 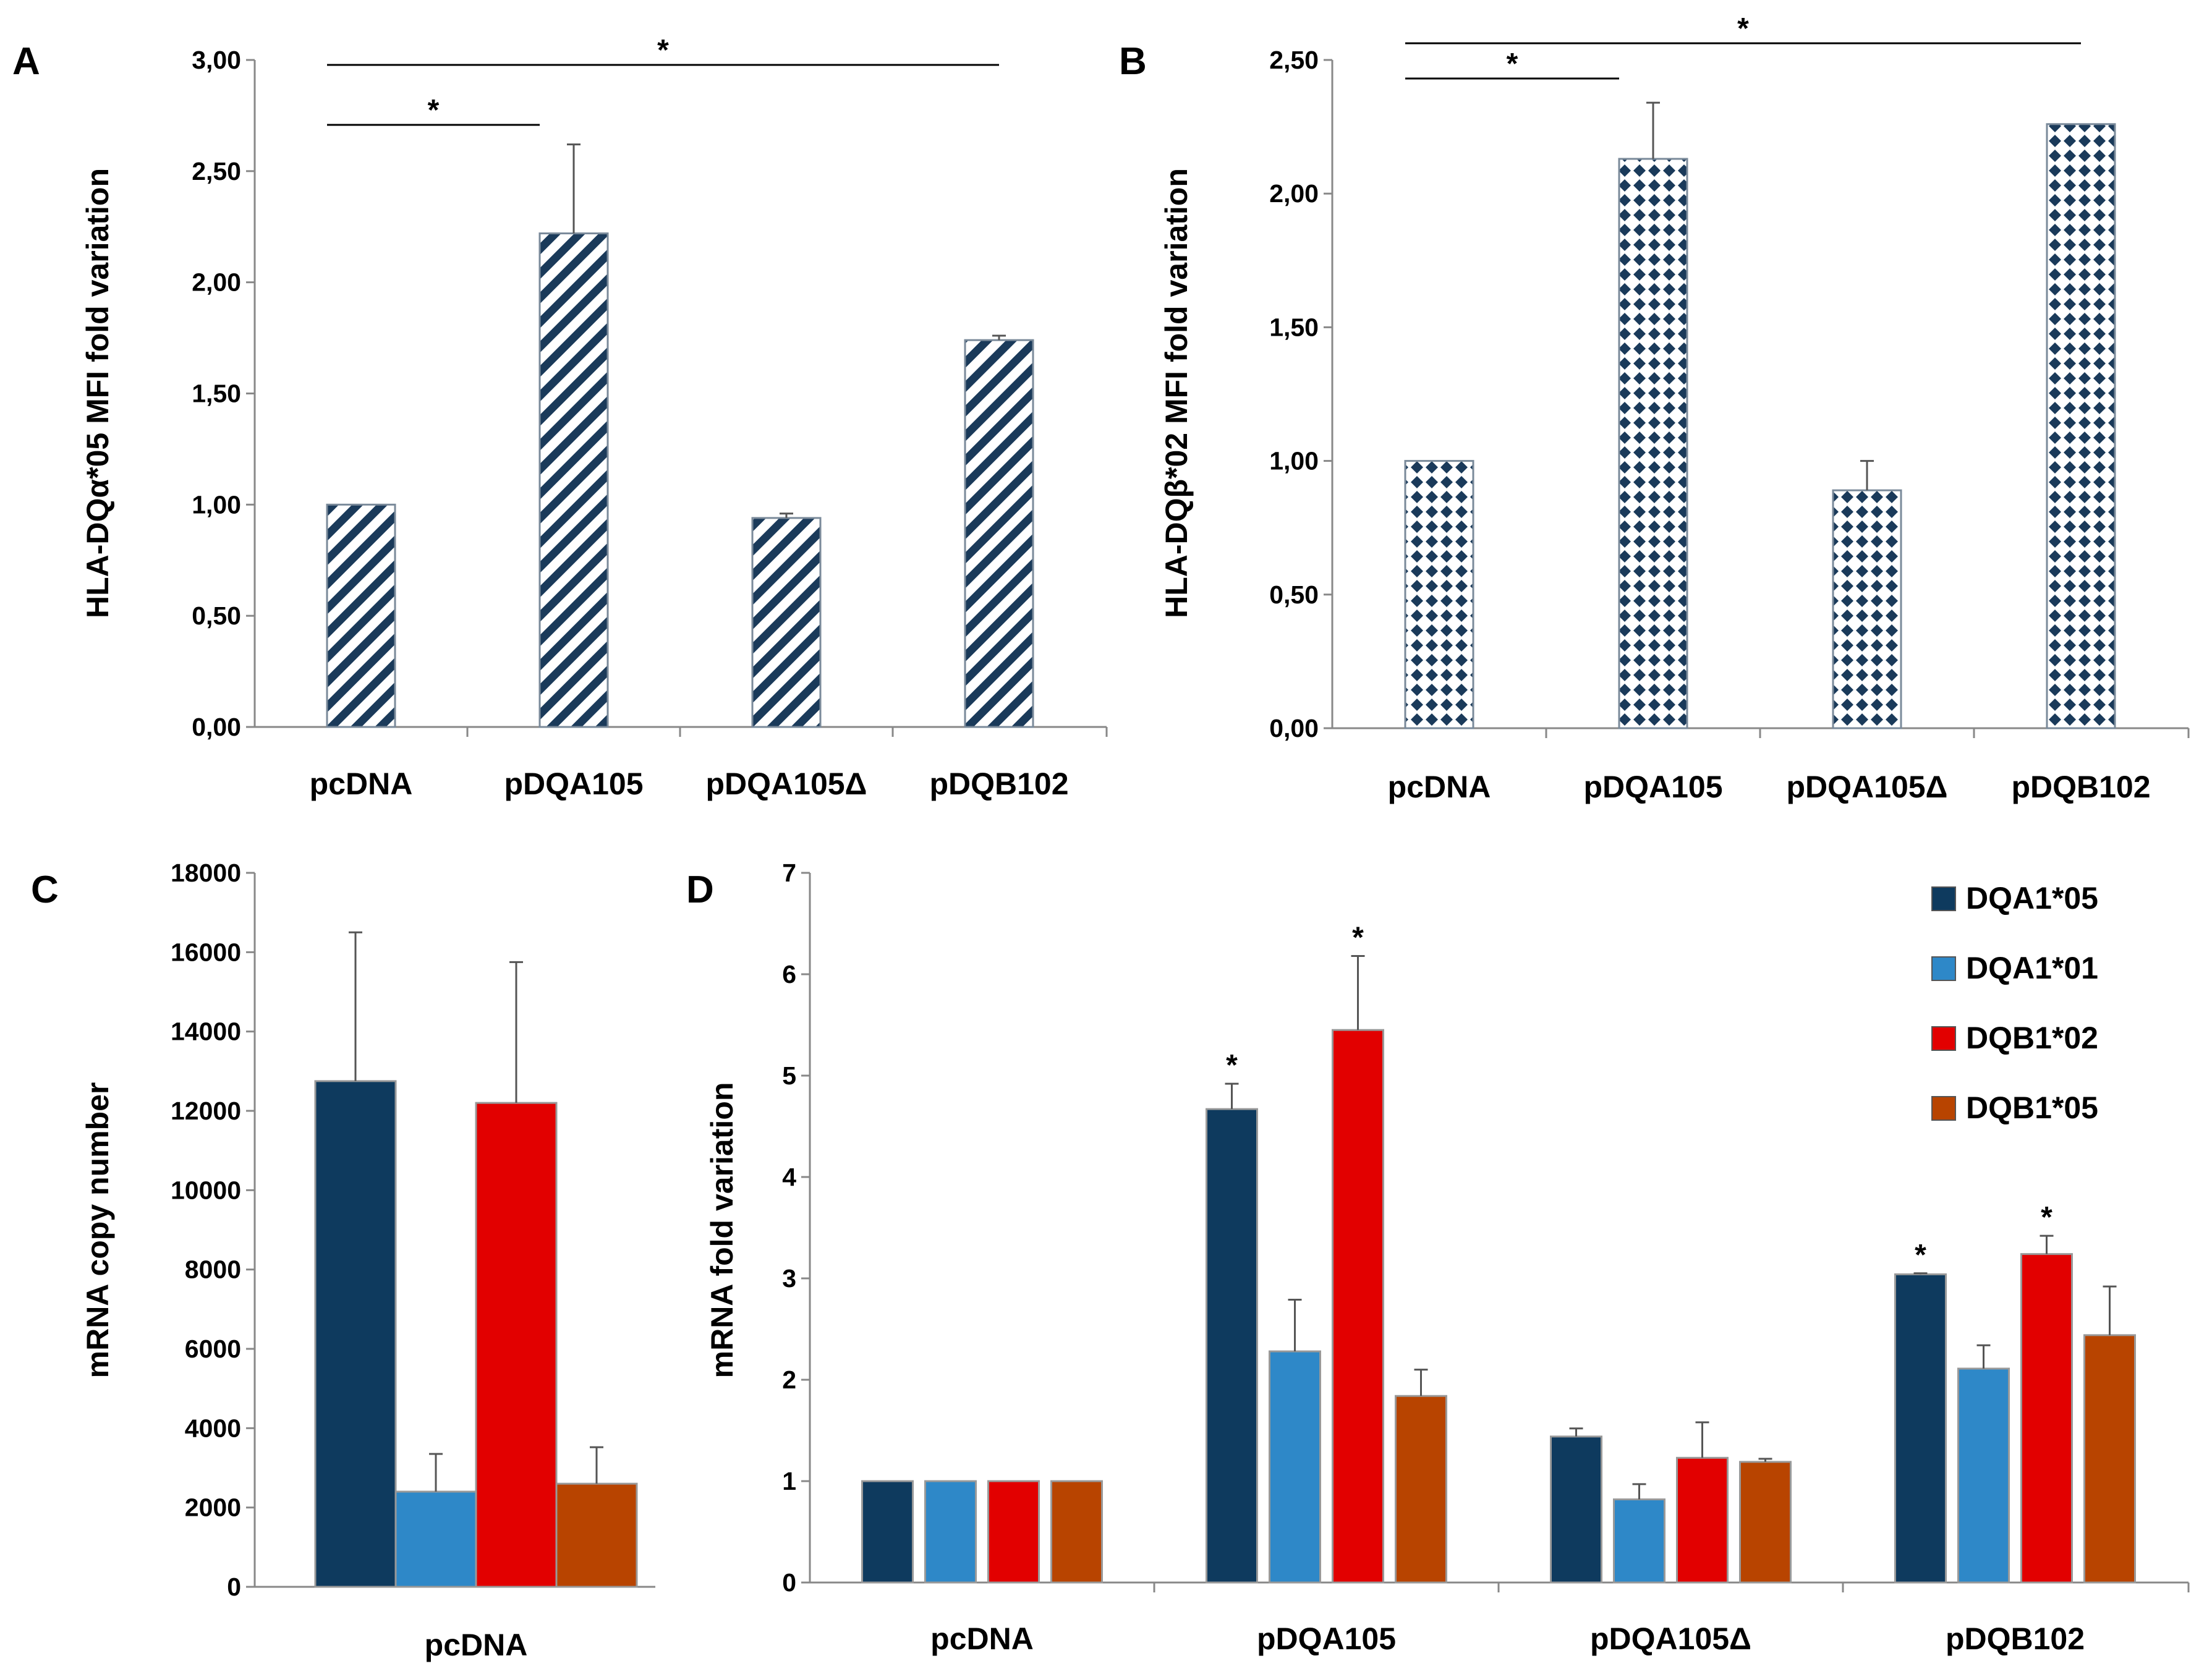 What do you see at coordinates (1670, 1639) in the screenshot?
I see `panel-d-category-label: pDQA105Δ` at bounding box center [1670, 1639].